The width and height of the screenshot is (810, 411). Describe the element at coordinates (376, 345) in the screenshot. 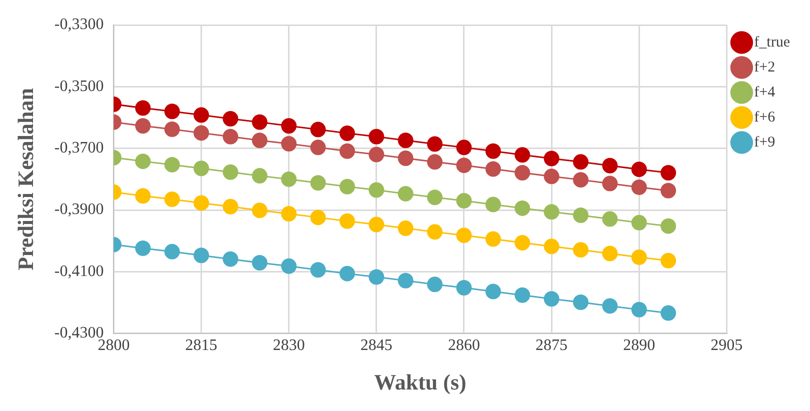

I see `x-tick-label: 2845` at that location.